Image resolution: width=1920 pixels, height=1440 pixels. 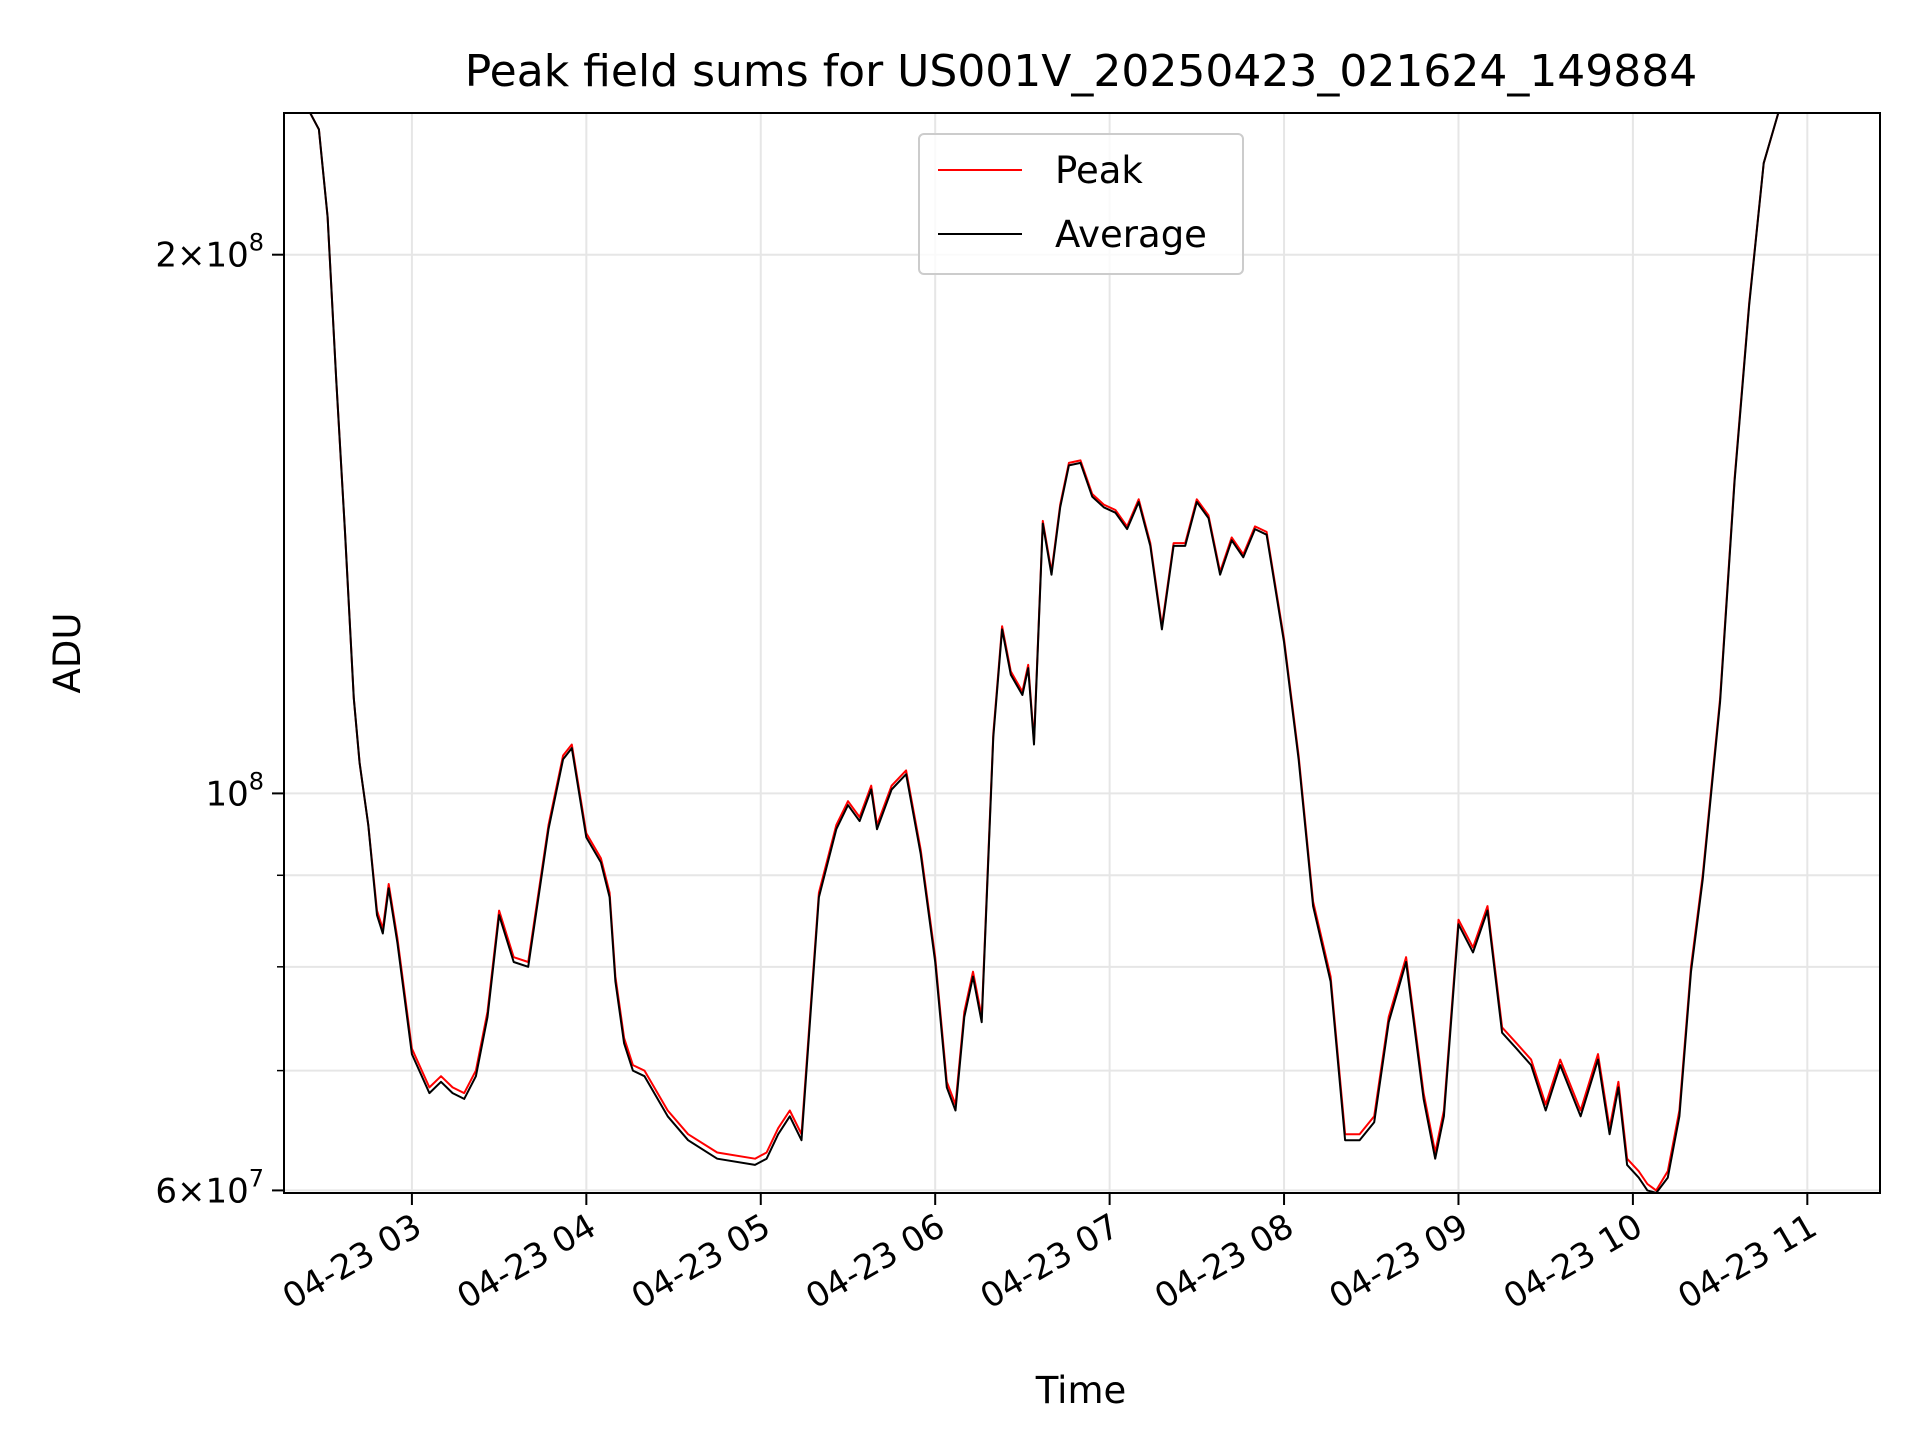 I want to click on y-tick-label: 108, so click(x=234, y=790).